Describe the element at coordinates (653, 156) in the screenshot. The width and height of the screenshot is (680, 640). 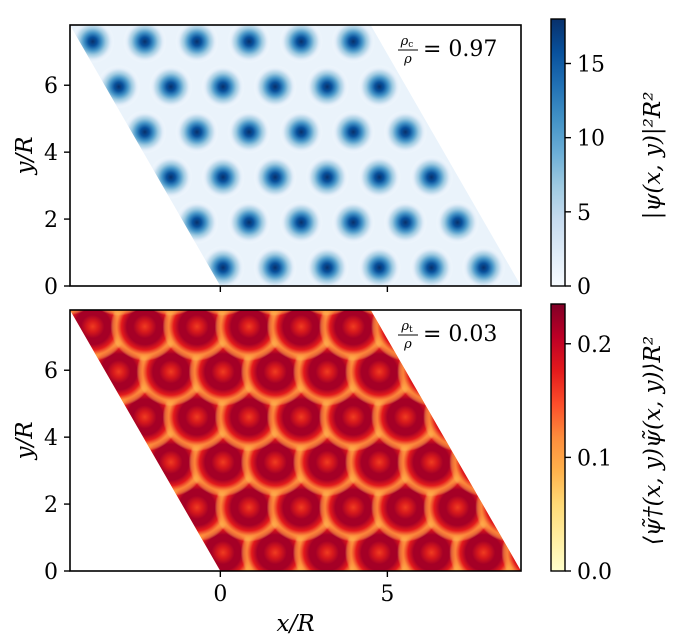
I see `colorbar-label: |ψ(x, y)|²R²` at that location.